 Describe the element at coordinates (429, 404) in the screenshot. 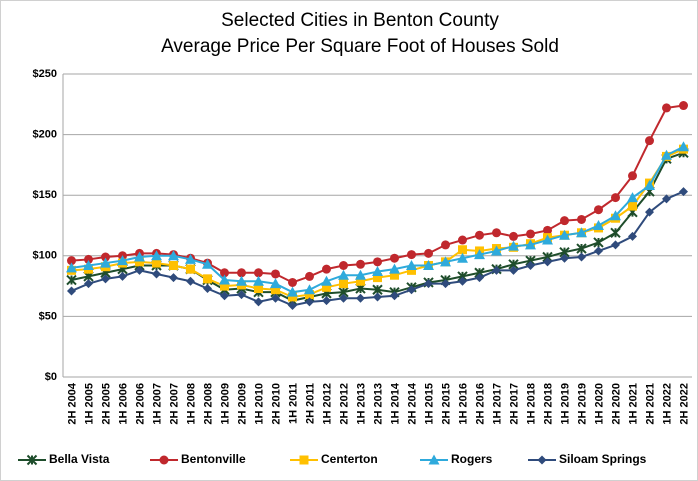

I see `x-tick-label: 1H 2015` at that location.